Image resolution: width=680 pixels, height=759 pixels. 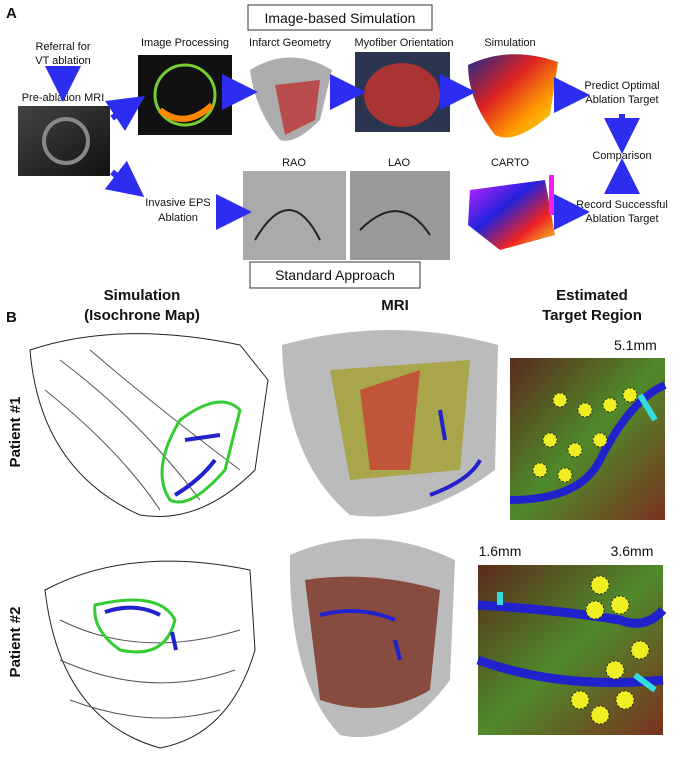 What do you see at coordinates (62, 61) in the screenshot?
I see `referral-line: VT ablation` at bounding box center [62, 61].